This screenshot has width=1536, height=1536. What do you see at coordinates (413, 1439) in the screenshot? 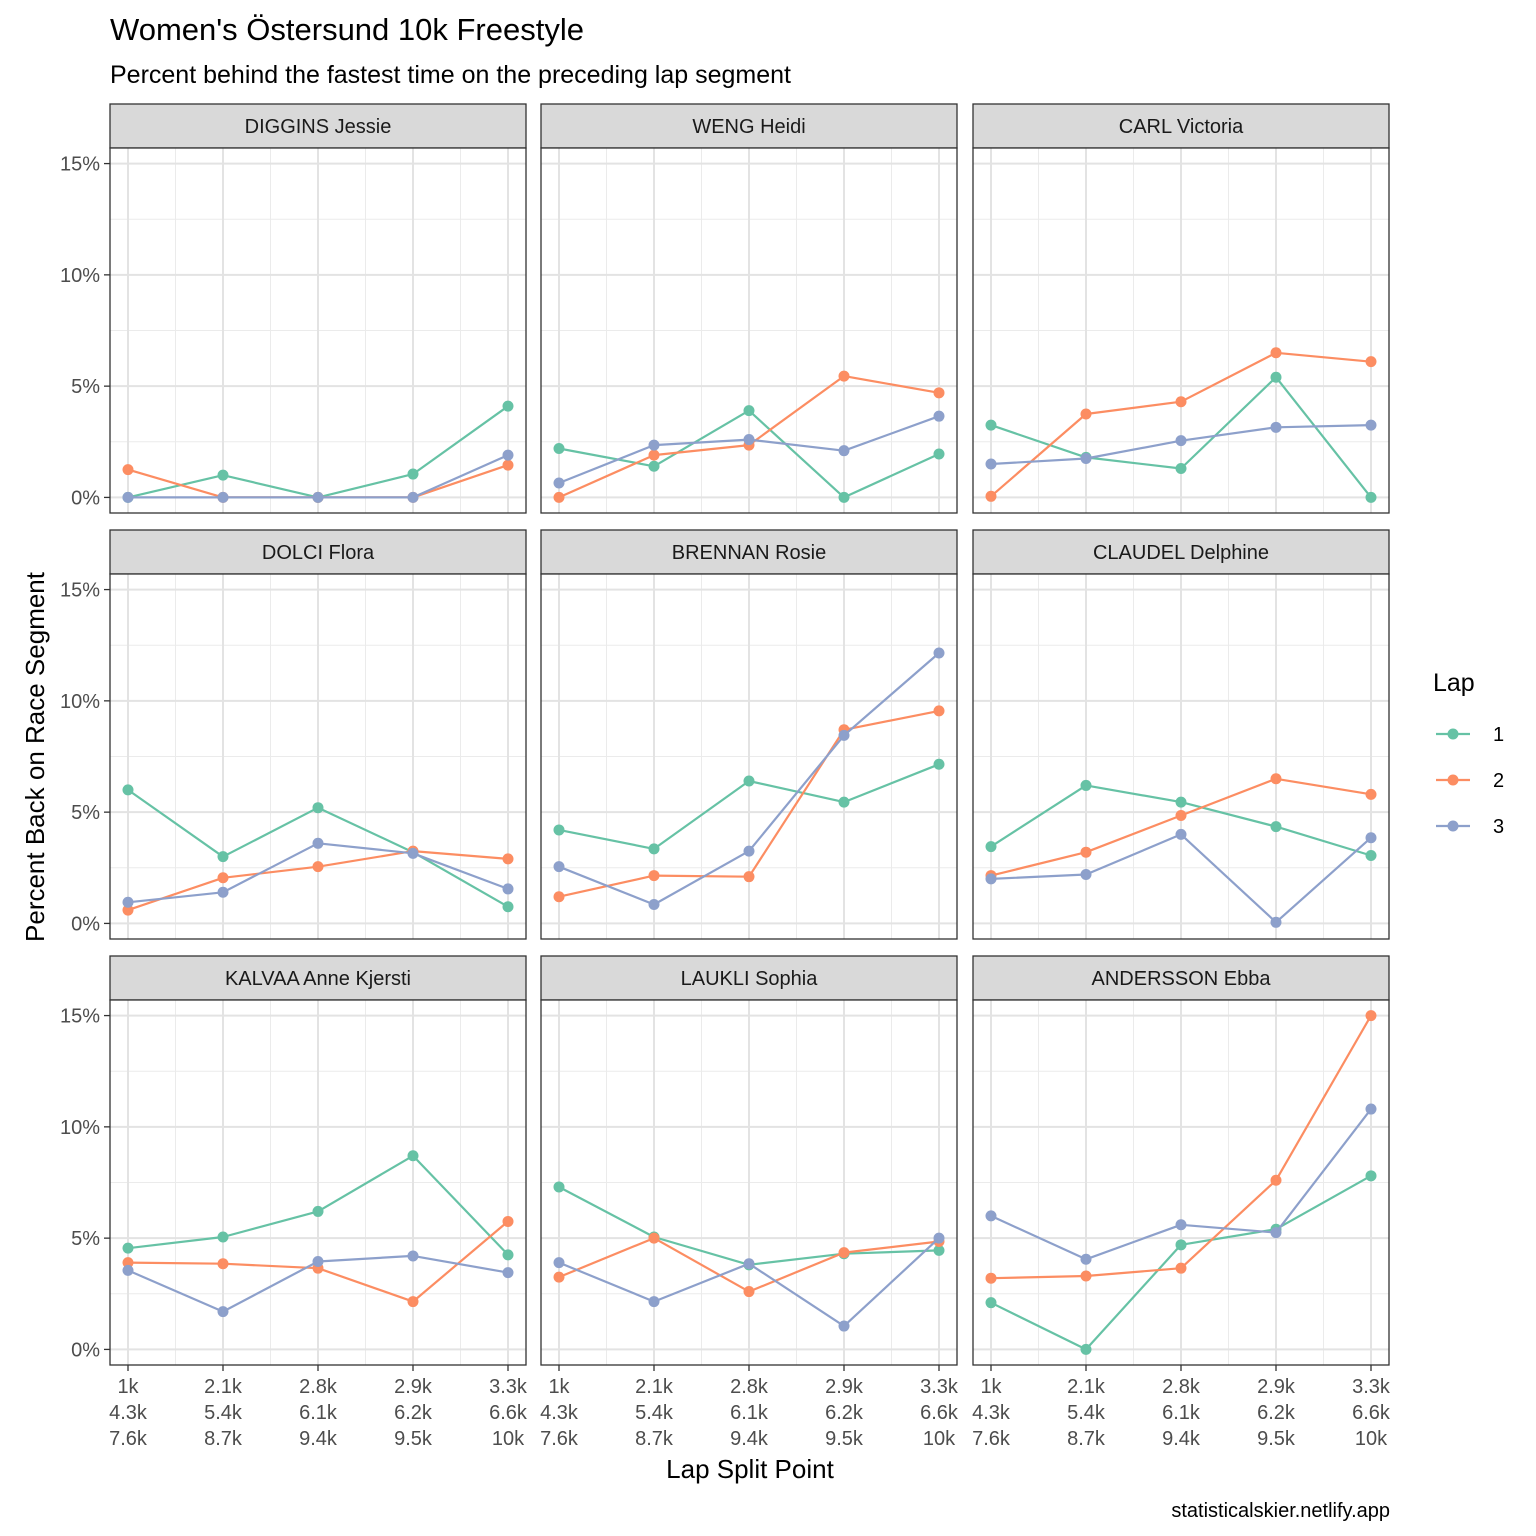
I see `x-tick-label: 9.5k` at bounding box center [413, 1439].